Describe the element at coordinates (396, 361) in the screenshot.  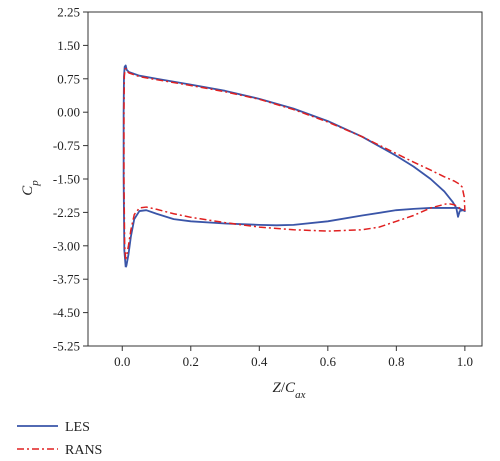
I see `x-tick-label: 0.8` at that location.